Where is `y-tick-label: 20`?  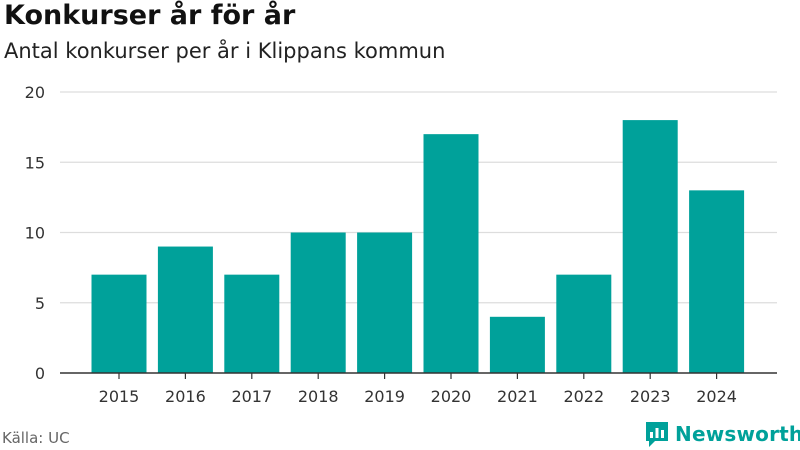
y-tick-label: 20 is located at coordinates (35, 92).